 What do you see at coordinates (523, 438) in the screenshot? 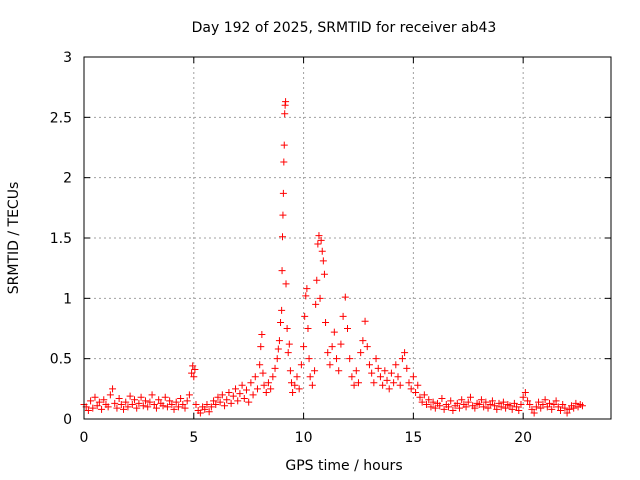
I see `x-tick-label: 20` at bounding box center [523, 438].